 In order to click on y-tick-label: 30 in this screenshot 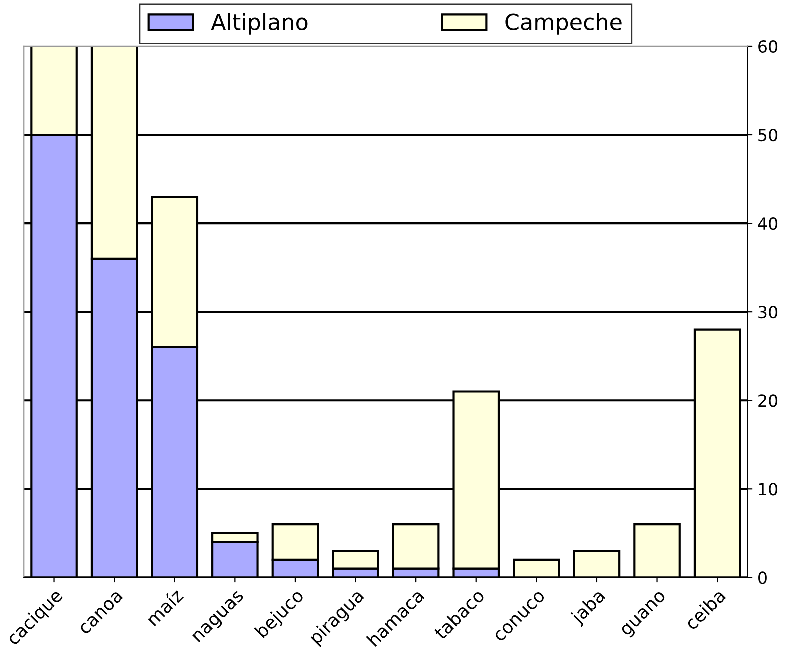, I will do `click(768, 312)`.